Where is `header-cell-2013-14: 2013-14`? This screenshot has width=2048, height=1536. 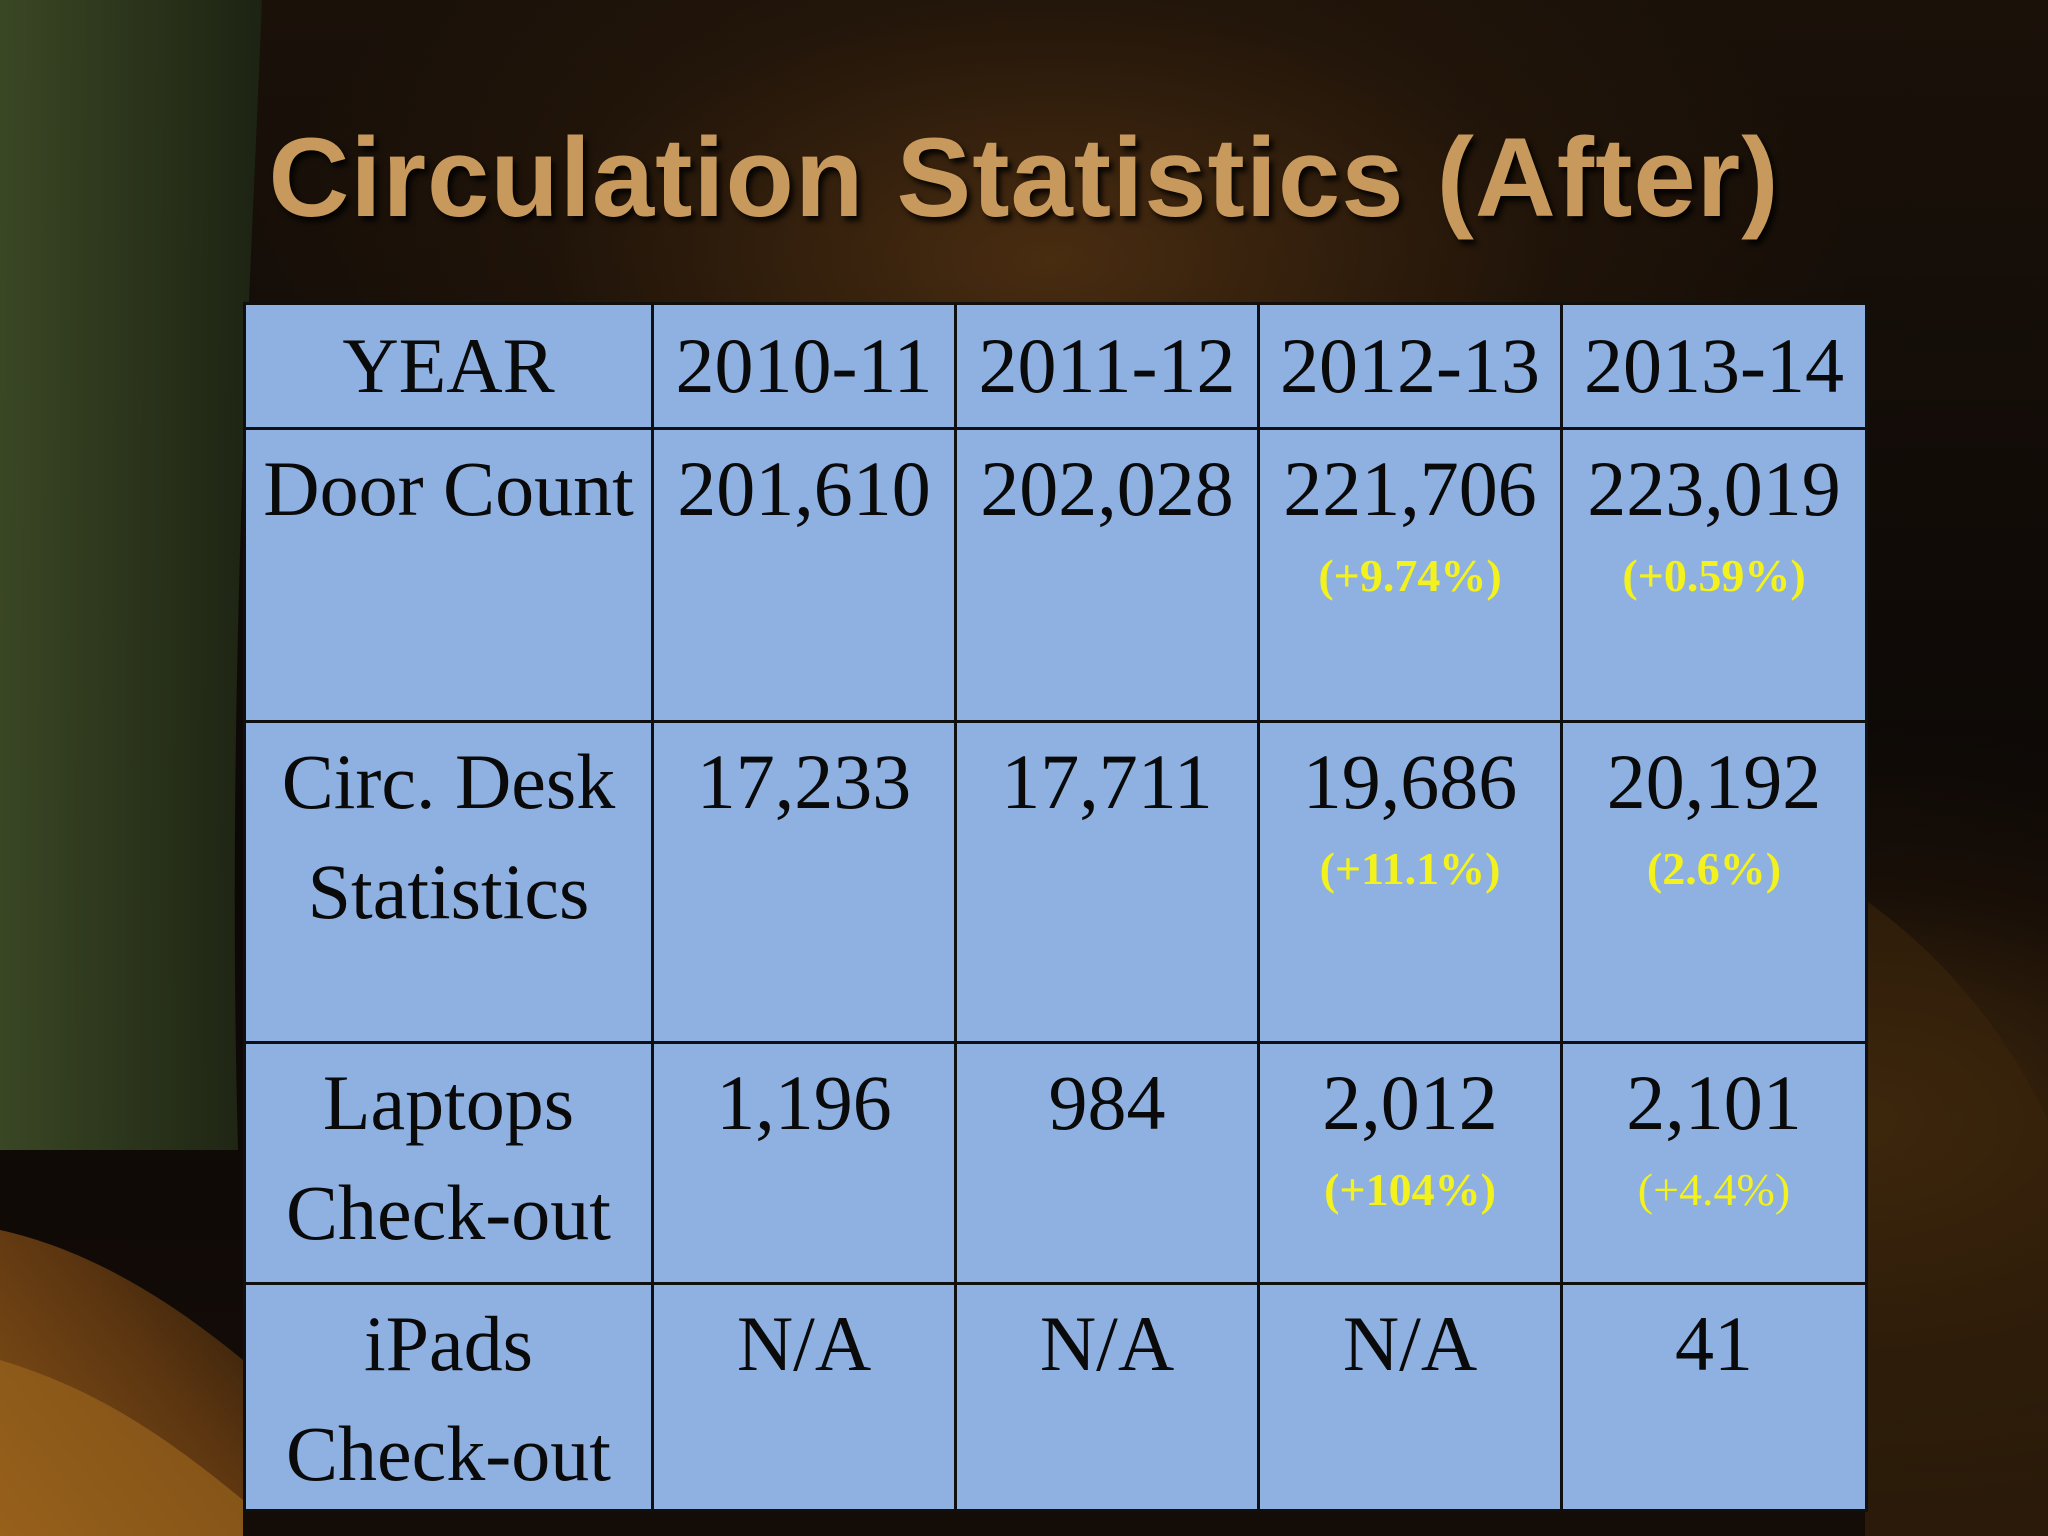
header-cell-2013-14: 2013-14 is located at coordinates (1714, 366).